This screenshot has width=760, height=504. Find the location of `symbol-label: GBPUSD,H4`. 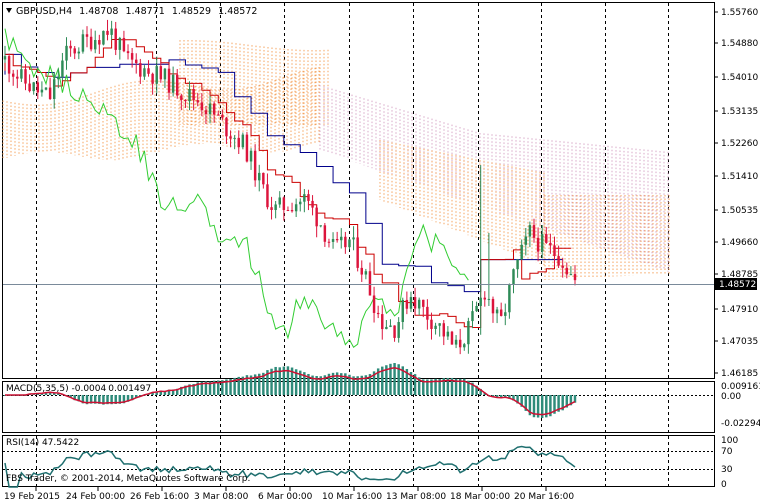

symbol-label: GBPUSD,H4 is located at coordinates (44, 11).